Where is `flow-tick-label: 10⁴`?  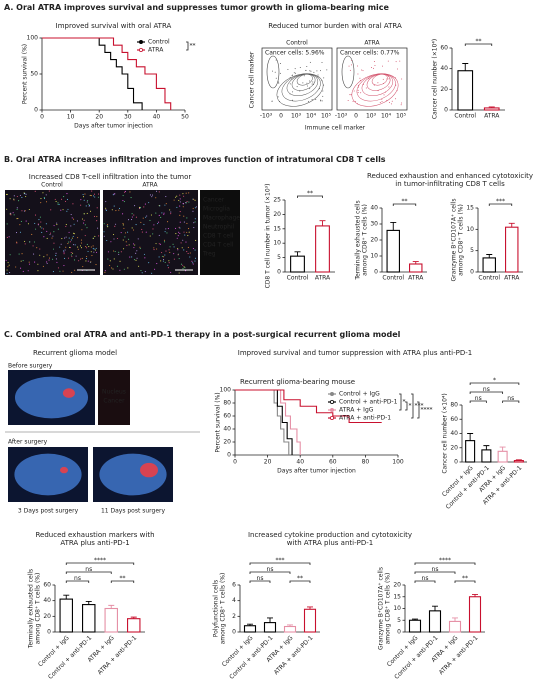 flow-tick-label: 10⁴ is located at coordinates (311, 116).